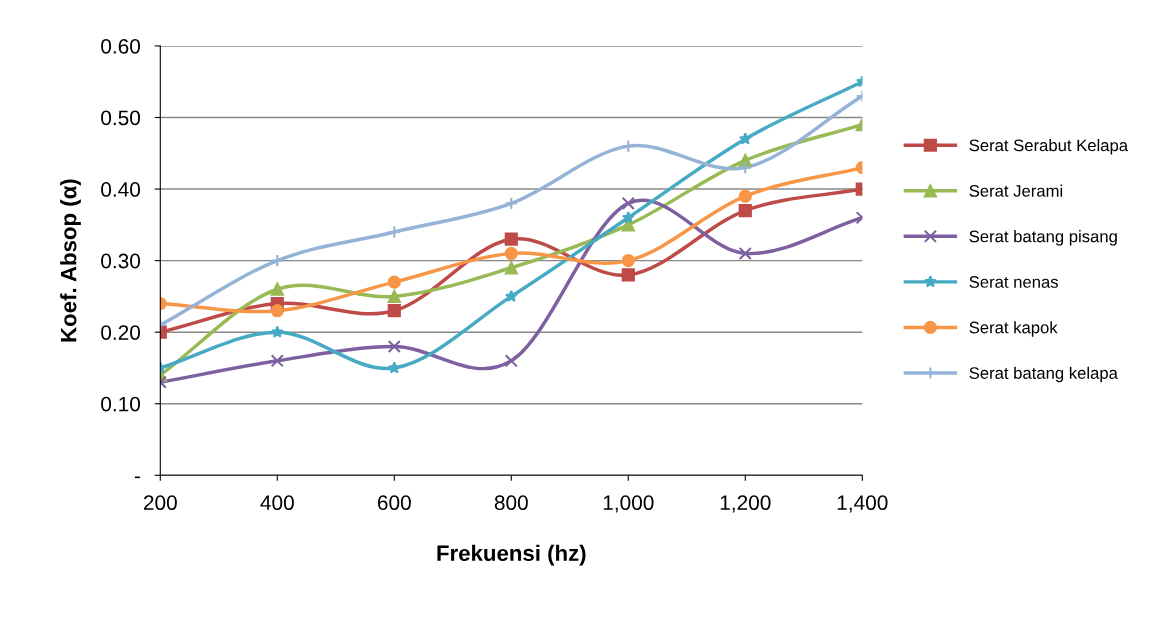 This screenshot has height=638, width=1170. Describe the element at coordinates (121, 118) in the screenshot. I see `y-tick-label: 0.50` at that location.